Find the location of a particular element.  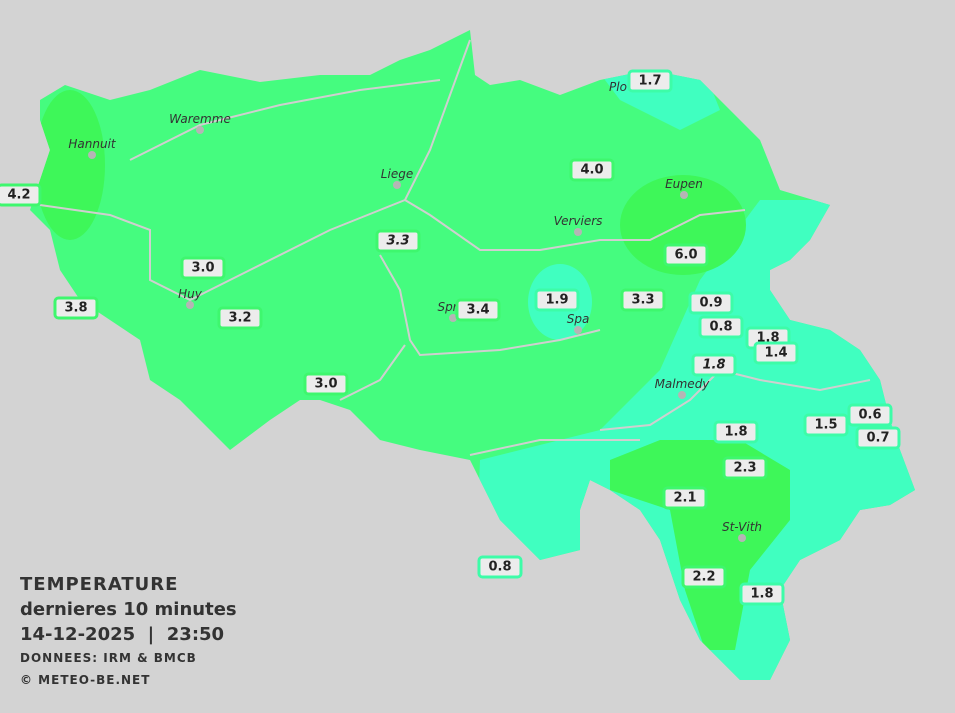

city-label: Eupen is located at coordinates (684, 184).